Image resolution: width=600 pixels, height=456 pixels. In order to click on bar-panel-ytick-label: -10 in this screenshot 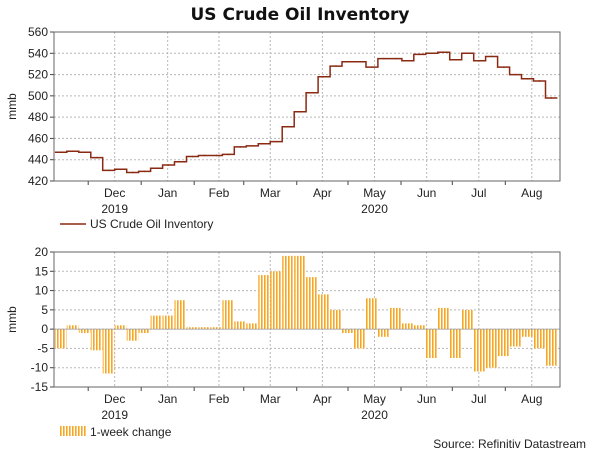, I will do `click(40, 368)`.